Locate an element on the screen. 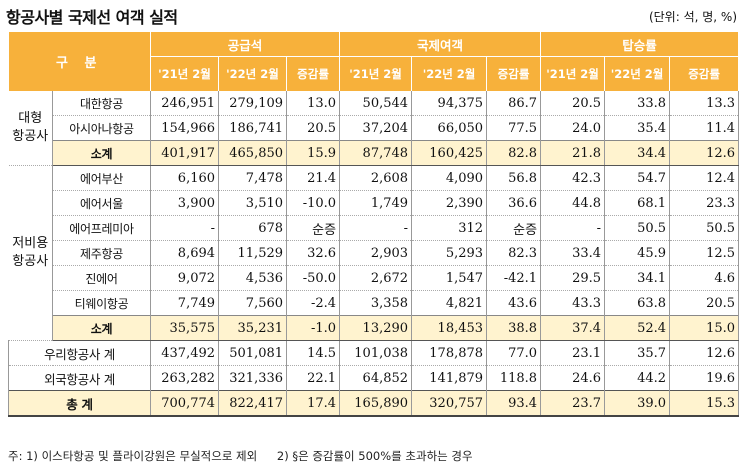  cell-value: 14.5 is located at coordinates (313, 353).